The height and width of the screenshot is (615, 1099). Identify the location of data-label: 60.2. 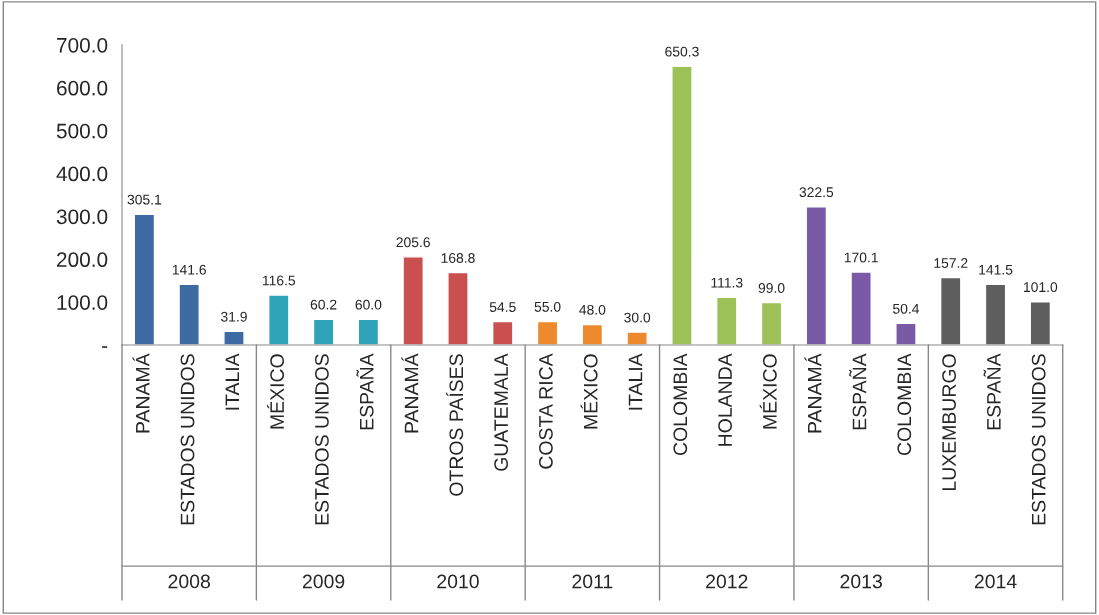
(323, 304).